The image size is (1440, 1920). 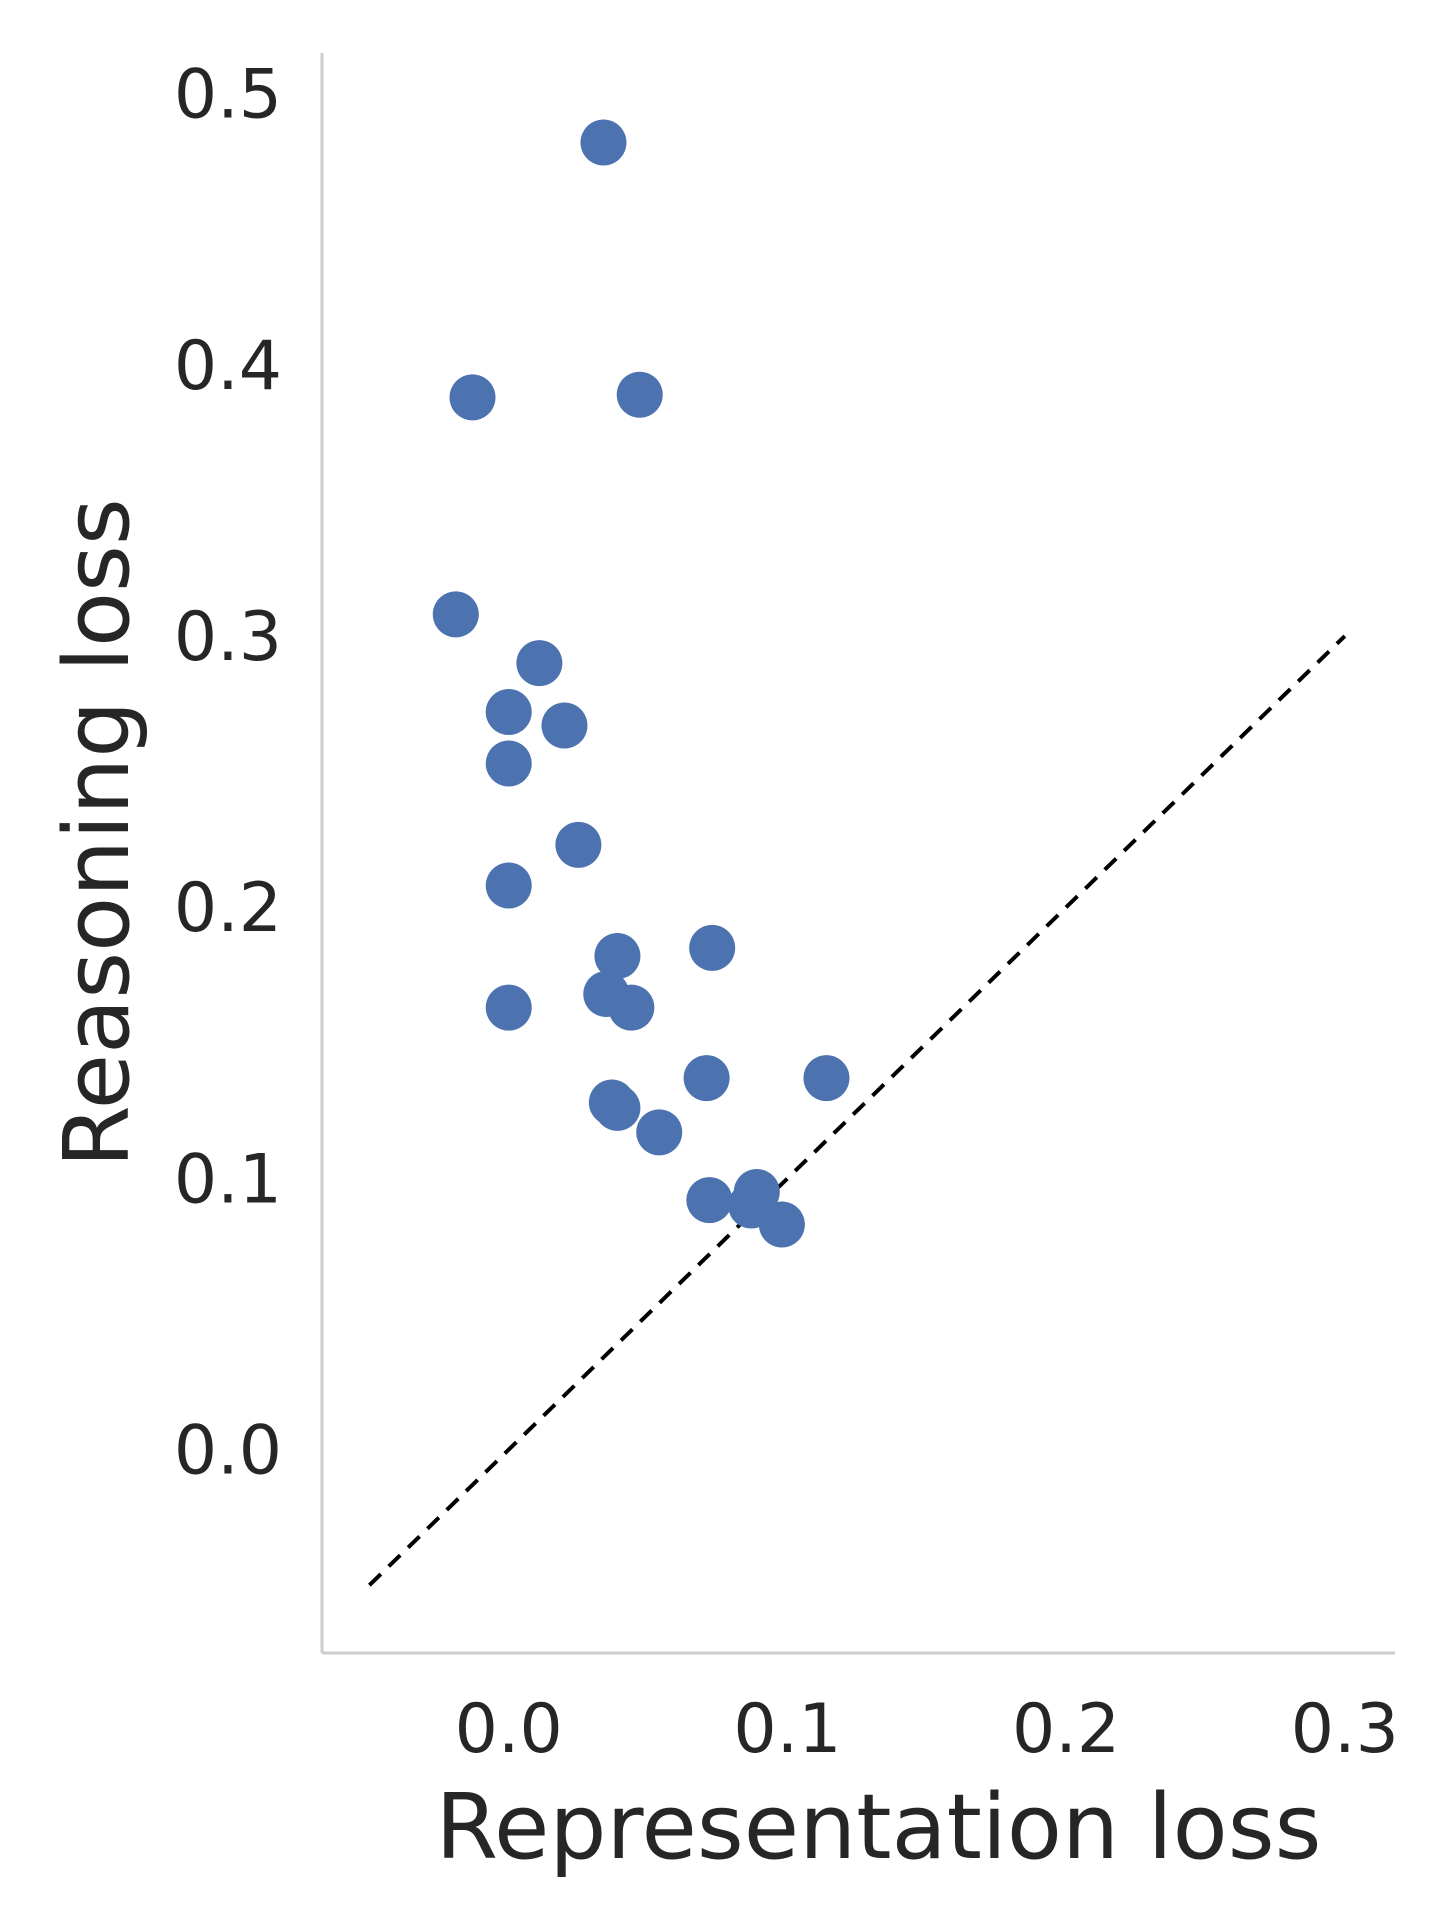 What do you see at coordinates (228, 773) in the screenshot?
I see `y-tick-labels: 0.0 0.1 0.2 0.3 0.4 0.5` at bounding box center [228, 773].